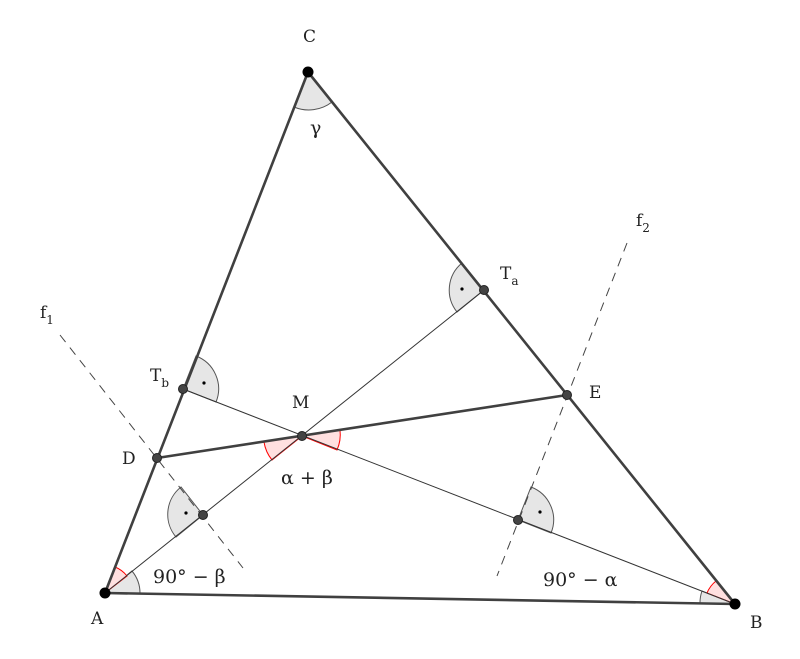 The width and height of the screenshot is (800, 659). I want to click on label-d: D, so click(129, 459).